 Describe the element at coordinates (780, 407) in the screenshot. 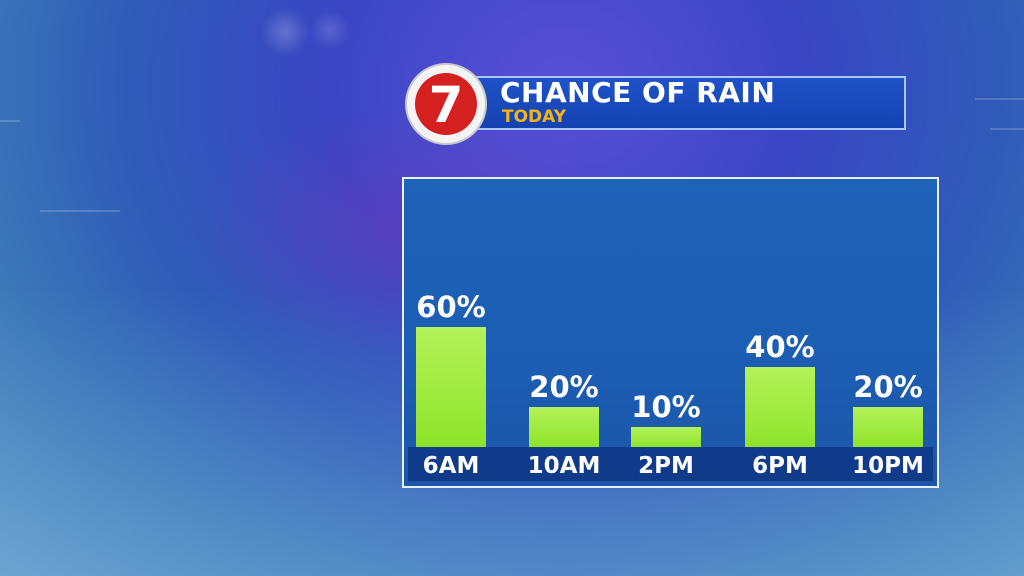

I see `bar-6pm` at that location.